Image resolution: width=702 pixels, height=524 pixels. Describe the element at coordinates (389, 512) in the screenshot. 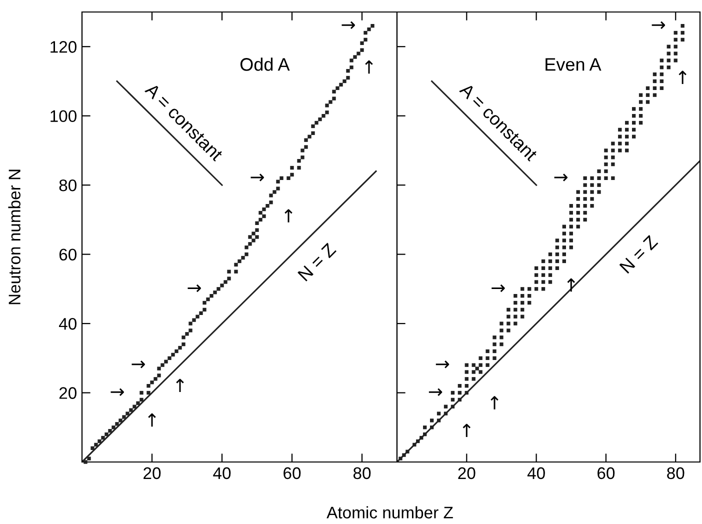

I see `x-axis-title: Atomic number Z` at that location.